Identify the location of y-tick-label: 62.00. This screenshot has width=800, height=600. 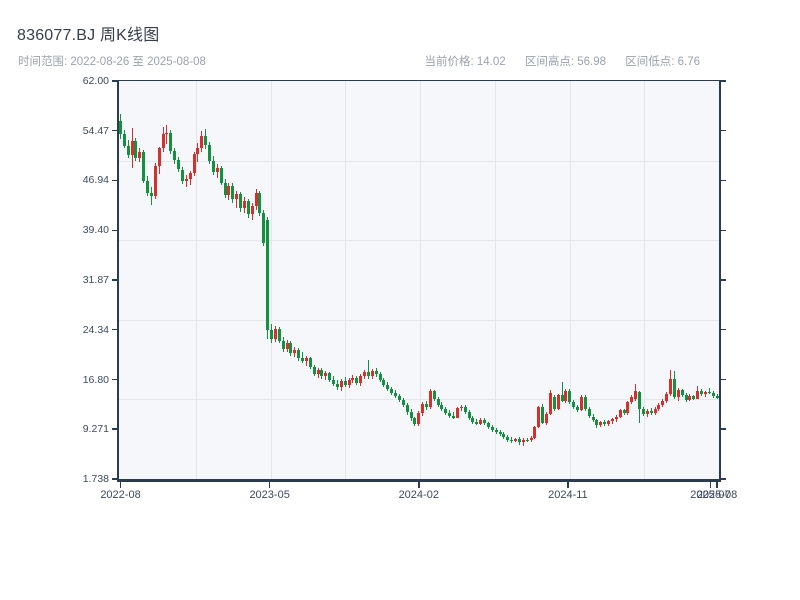
(95, 81).